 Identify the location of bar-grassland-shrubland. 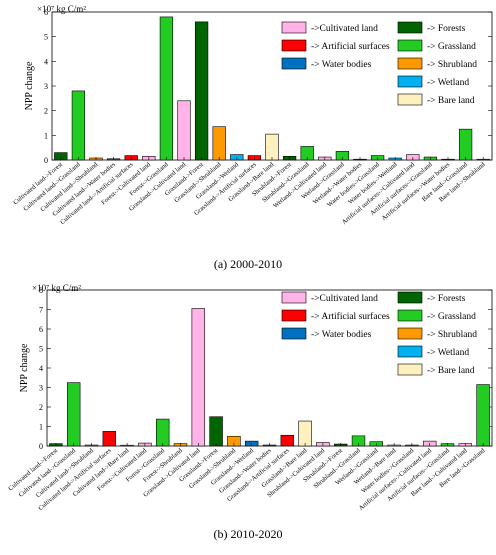
(219, 143).